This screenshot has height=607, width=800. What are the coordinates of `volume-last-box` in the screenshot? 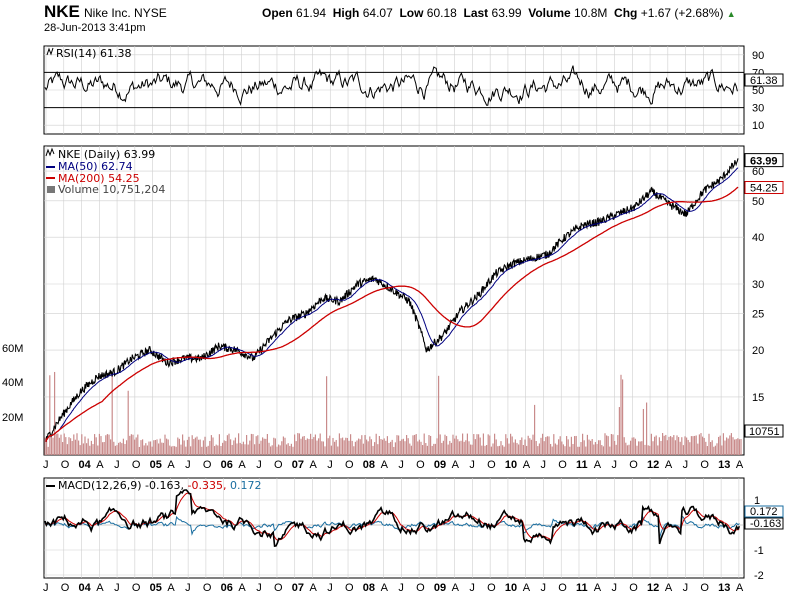 It's located at (764, 431).